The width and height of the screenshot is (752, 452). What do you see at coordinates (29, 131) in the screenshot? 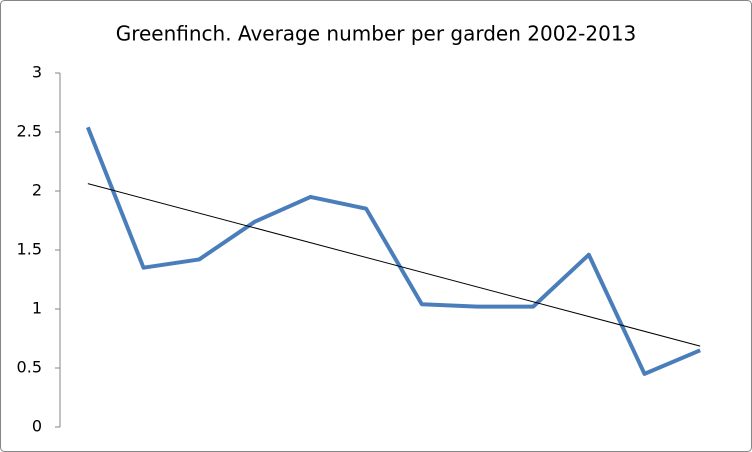
I see `y-tick-label: 2.5` at bounding box center [29, 131].